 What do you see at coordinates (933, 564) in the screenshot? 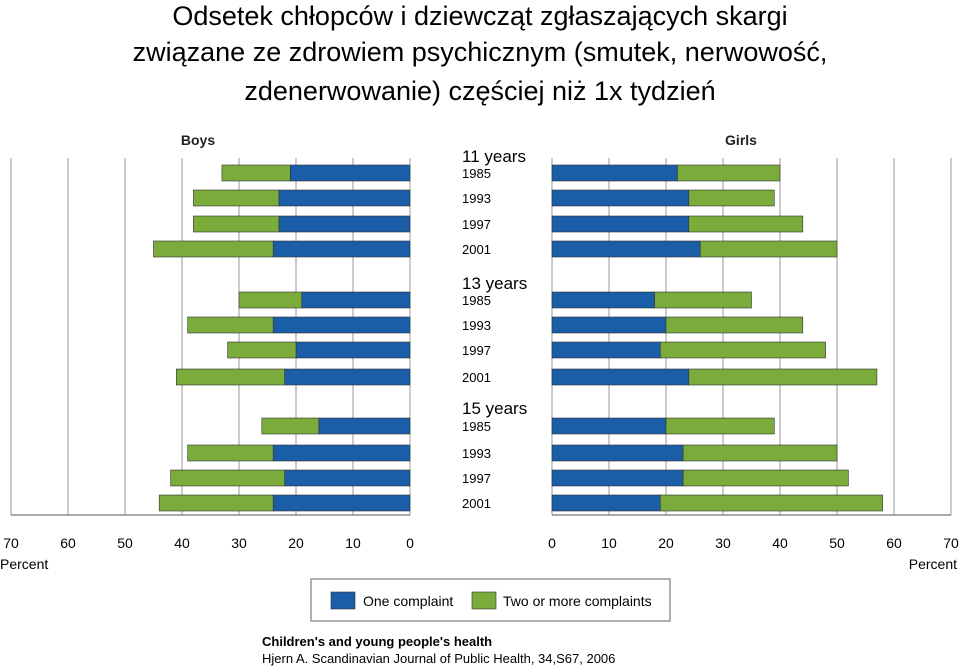
I see `x-axis-label-girls: Percent` at bounding box center [933, 564].